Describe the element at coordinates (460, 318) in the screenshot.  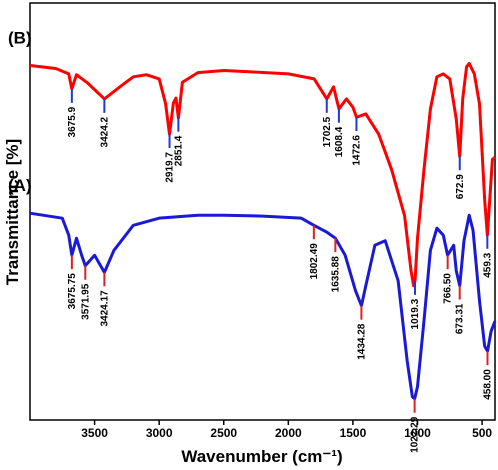
I see `peak-label: 673.31` at that location.